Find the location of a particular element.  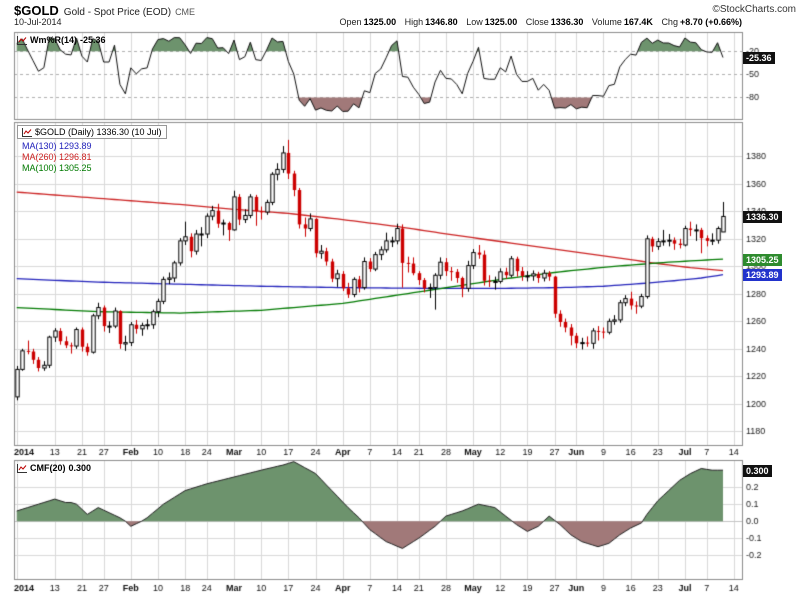

ma130-axis-value-box: 1293.89 is located at coordinates (762, 275).